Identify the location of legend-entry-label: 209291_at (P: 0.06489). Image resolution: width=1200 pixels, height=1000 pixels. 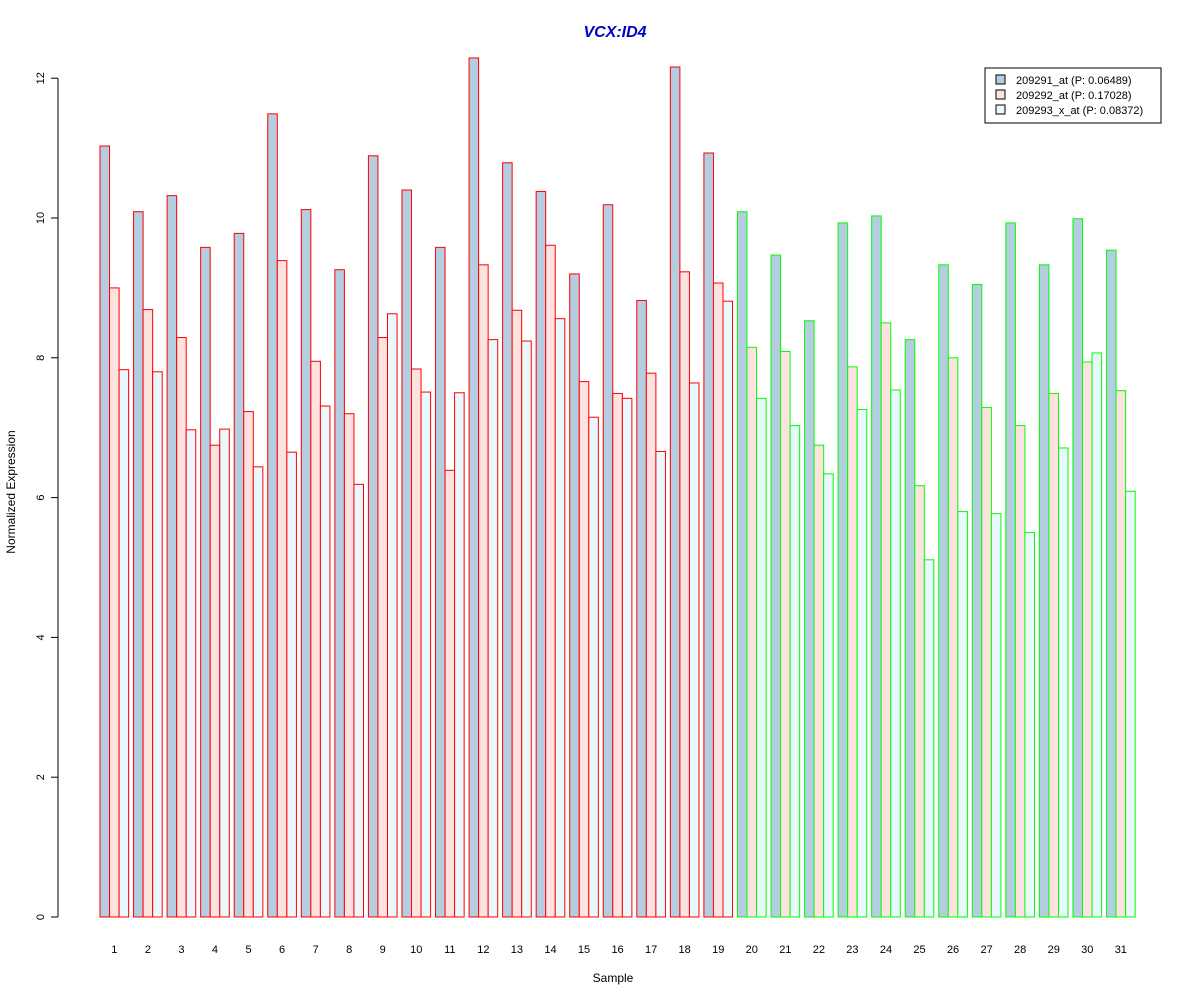
(1074, 81).